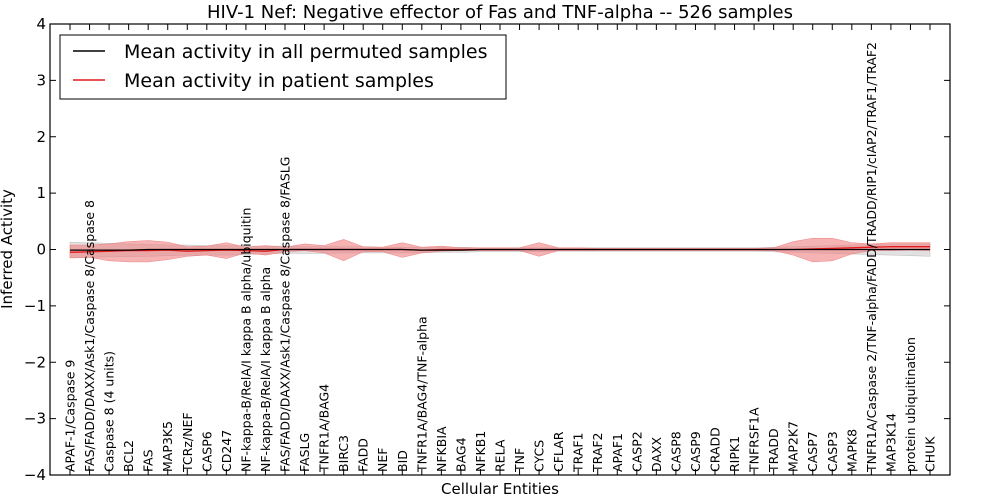  Describe the element at coordinates (265, 369) in the screenshot. I see `category-label: NF-kappa-B/RelA/I kappa B alpha` at that location.